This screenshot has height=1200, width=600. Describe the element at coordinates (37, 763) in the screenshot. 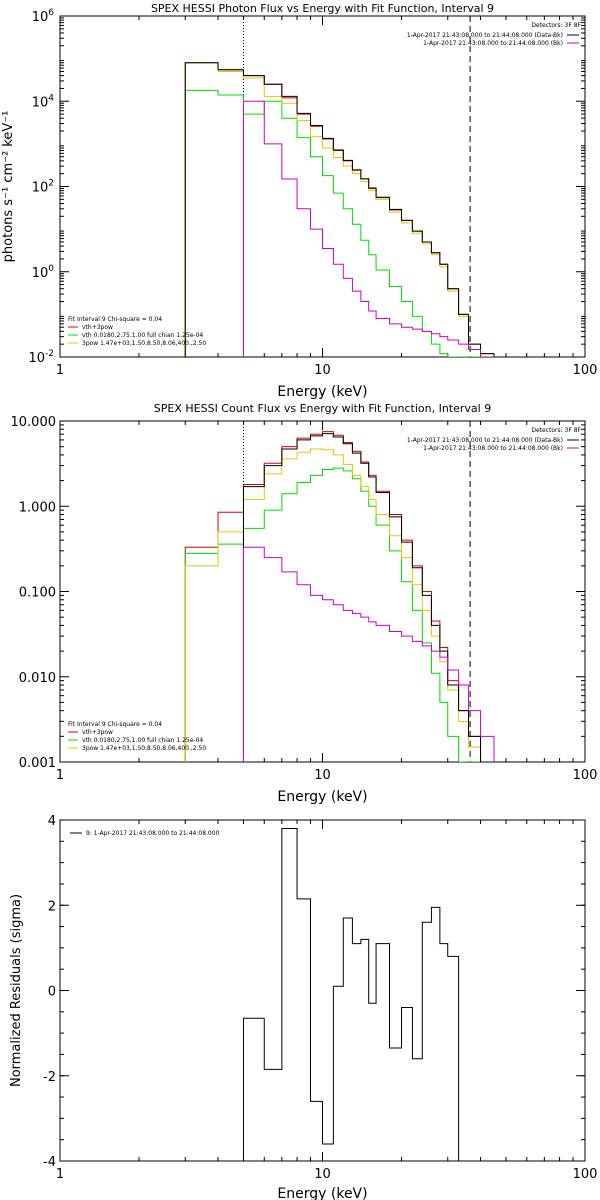

I see `y-tick-label: 0.001` at that location.